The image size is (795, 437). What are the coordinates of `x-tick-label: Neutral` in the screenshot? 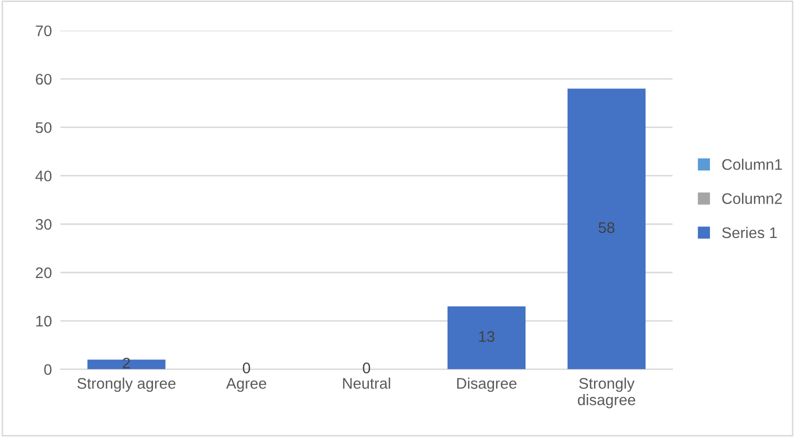 It's located at (366, 383).